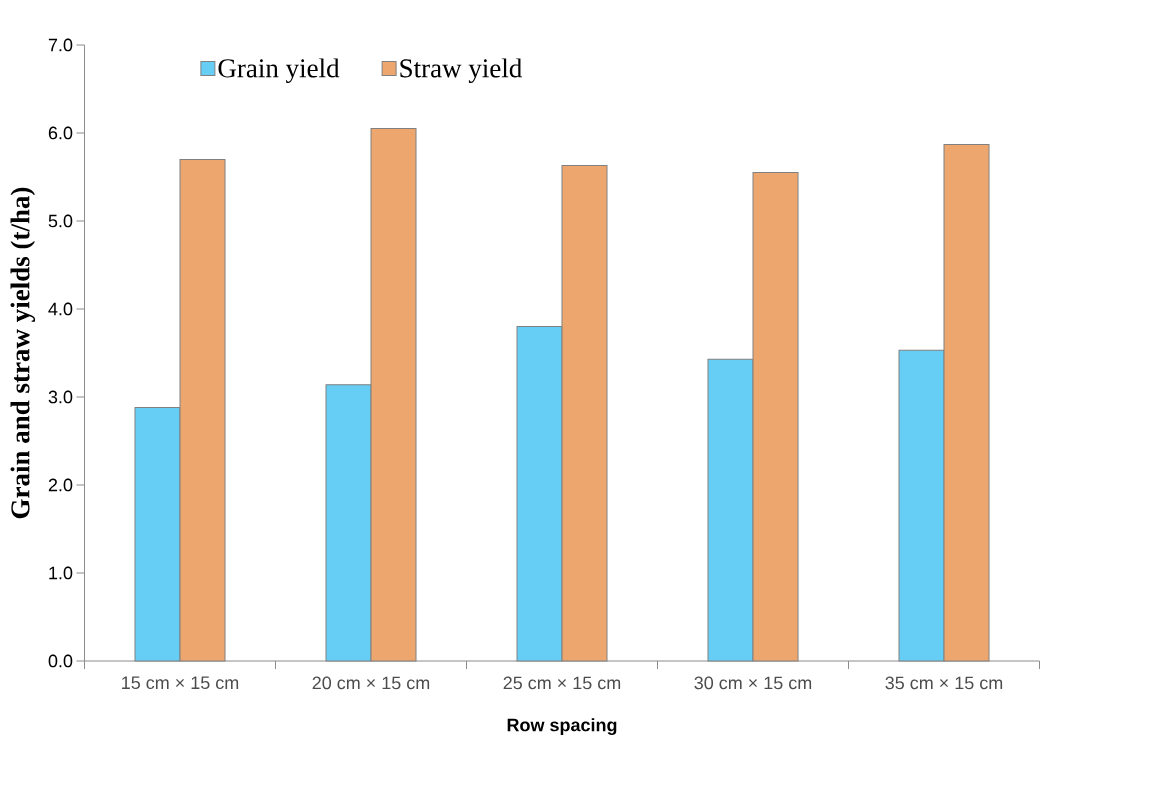  Describe the element at coordinates (60, 661) in the screenshot. I see `y-tick-label: 0.0` at that location.